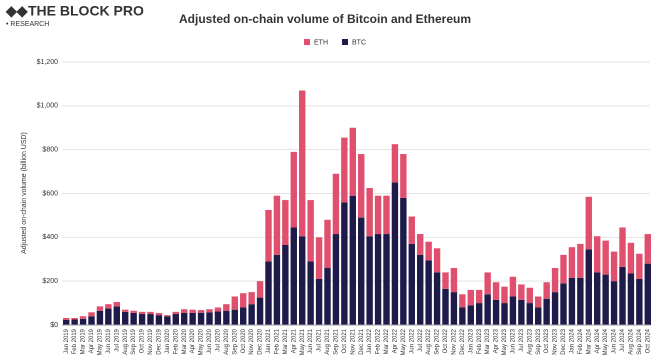 Image resolution: width=651 pixels, height=362 pixels. What do you see at coordinates (623, 339) in the screenshot?
I see `x-tick-label: Jul 2024` at bounding box center [623, 339].